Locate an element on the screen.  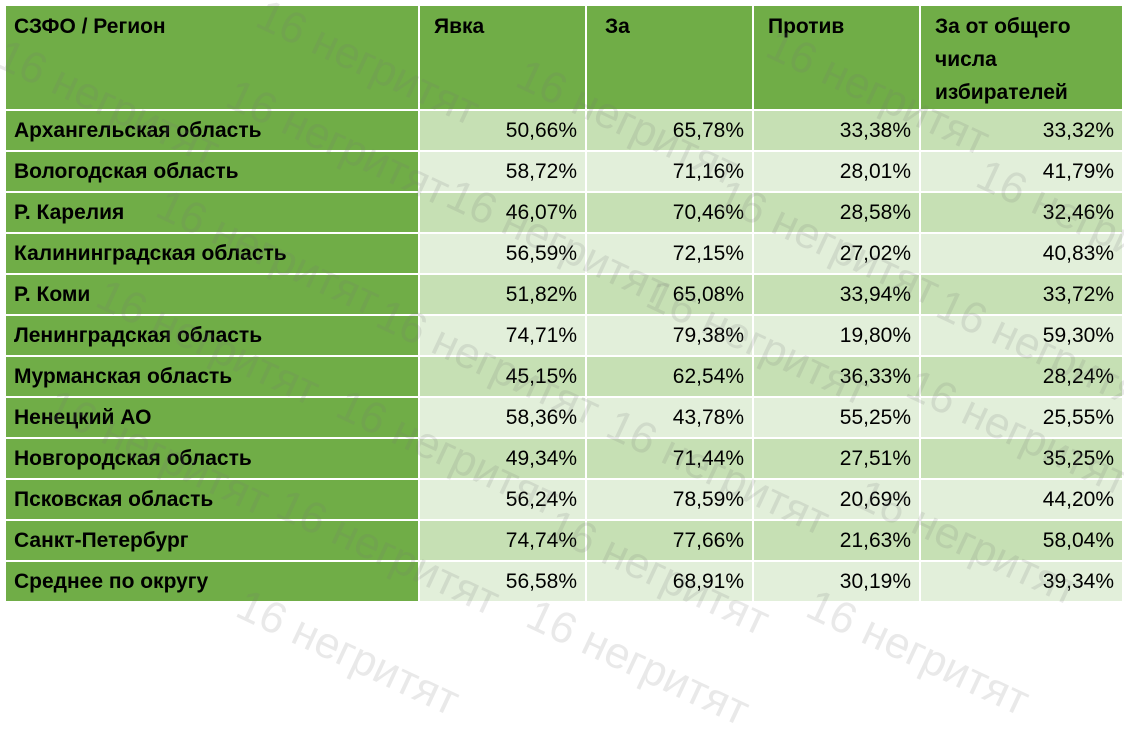
header-for-total: За от общего числа избирателей is located at coordinates (1021, 57).